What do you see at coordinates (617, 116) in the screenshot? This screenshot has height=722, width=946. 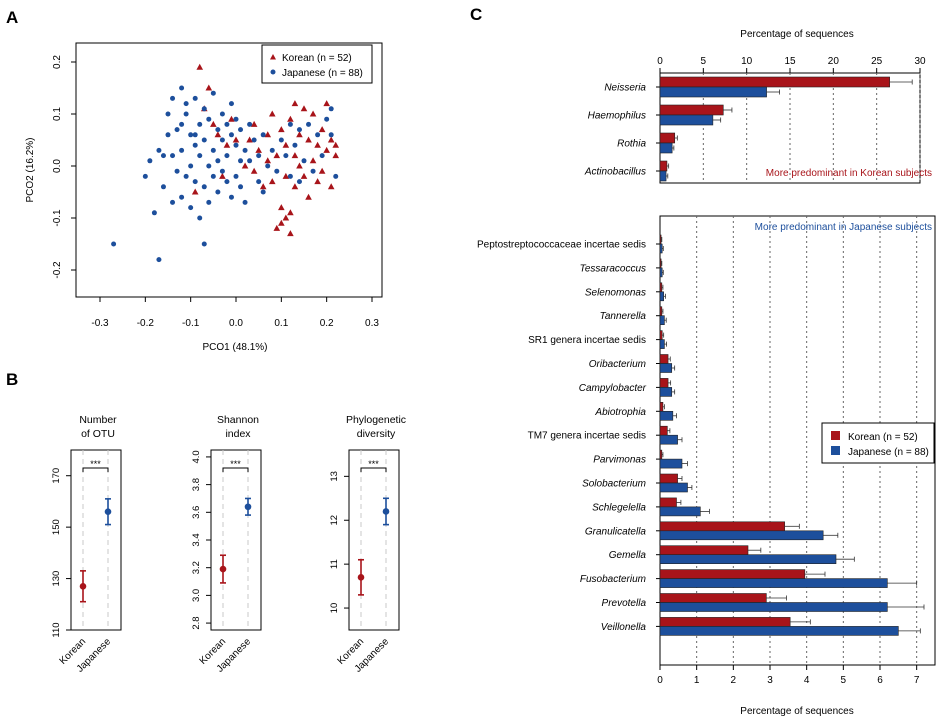 I see `category-label: Haemophilus` at bounding box center [617, 116].